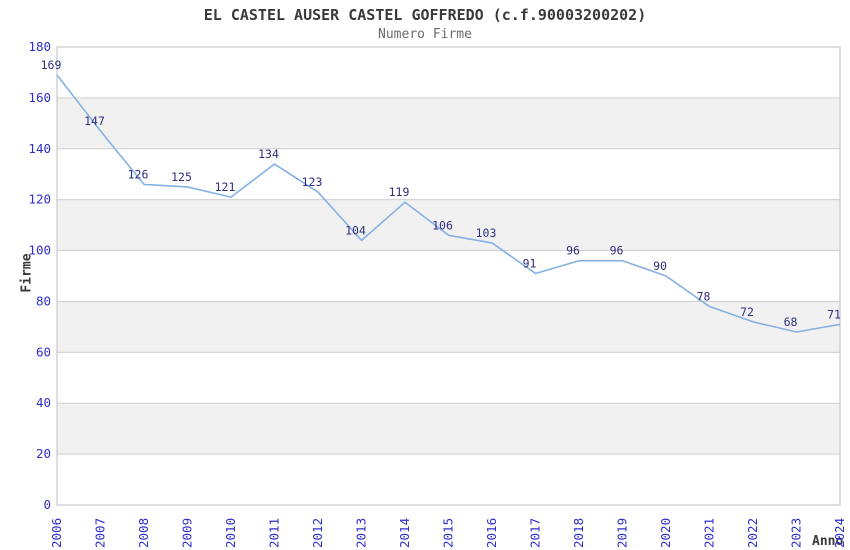  Describe the element at coordinates (535, 533) in the screenshot. I see `x-tick-label: 2017` at that location.